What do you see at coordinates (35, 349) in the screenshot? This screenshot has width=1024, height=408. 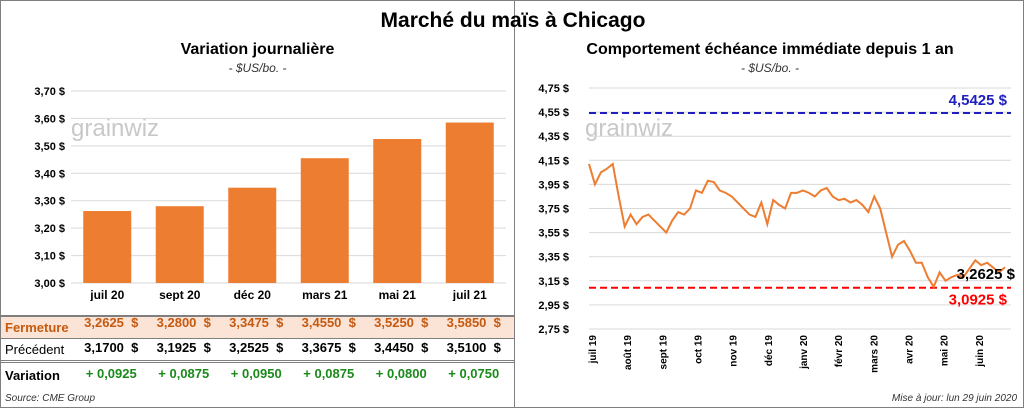 I see `row-label: Précédent` at bounding box center [35, 349].